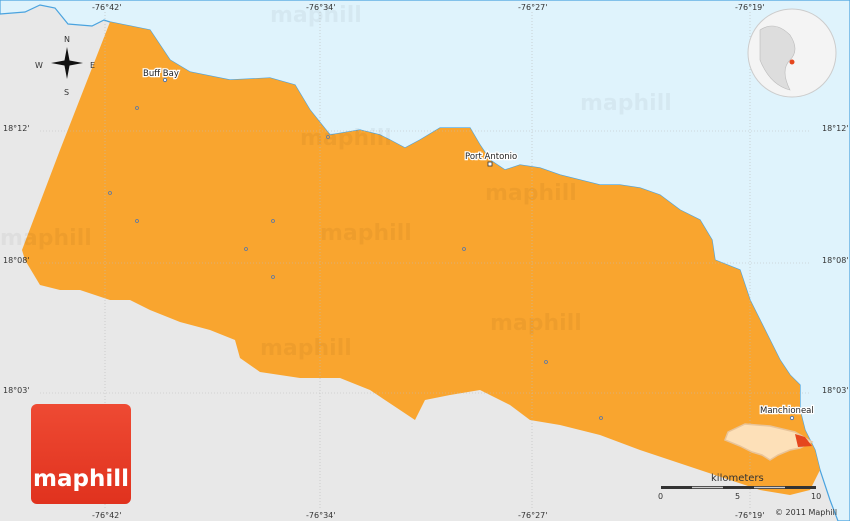 The width and height of the screenshot is (850, 521). Describe the element at coordinates (769, 442) in the screenshot. I see `jamaica-inset` at that location.